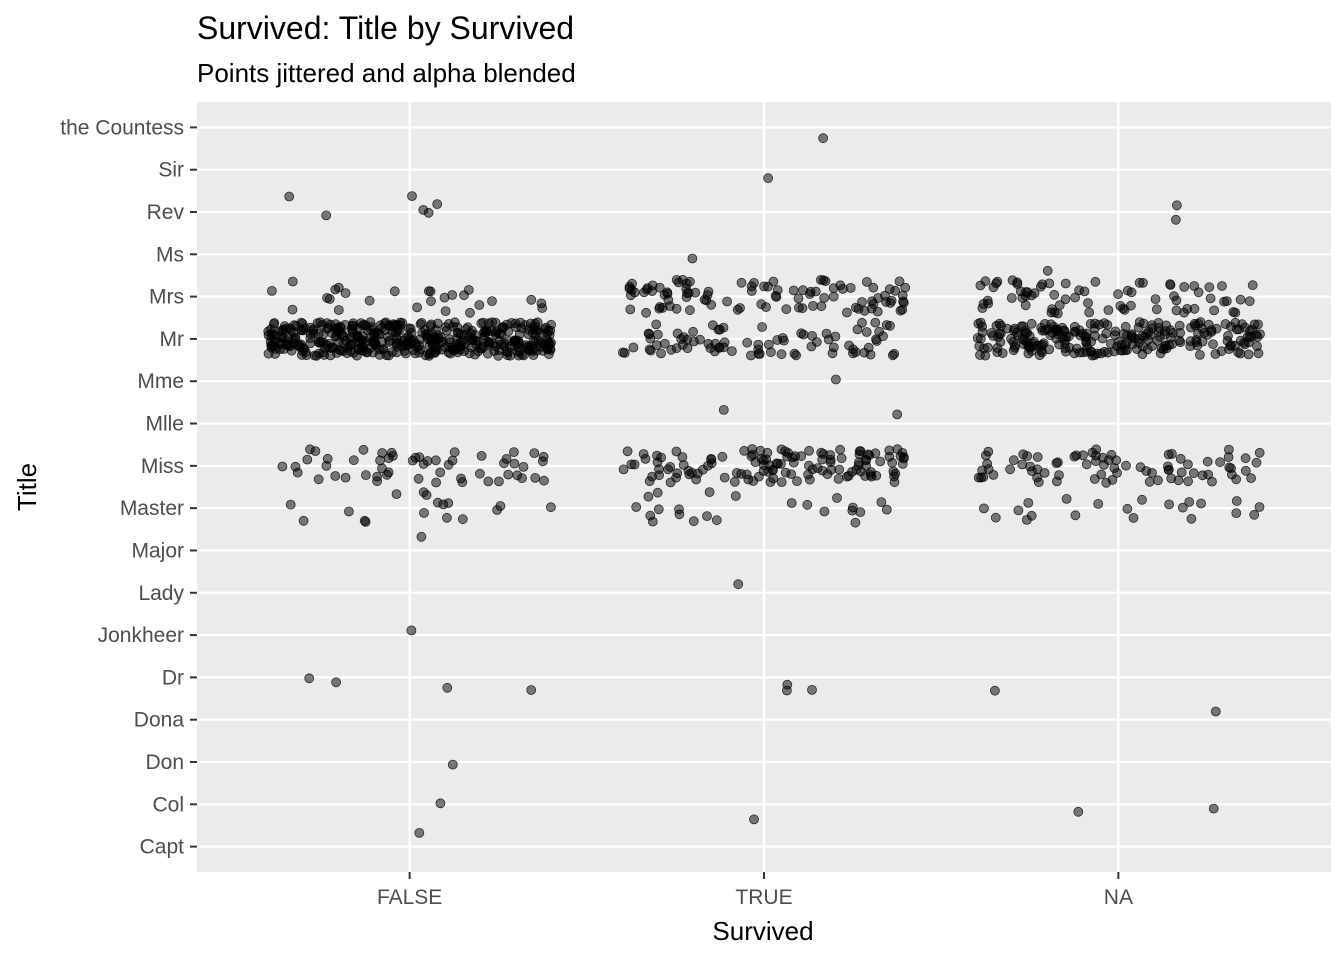  What do you see at coordinates (161, 593) in the screenshot?
I see `y-tick-label: Lady` at bounding box center [161, 593].